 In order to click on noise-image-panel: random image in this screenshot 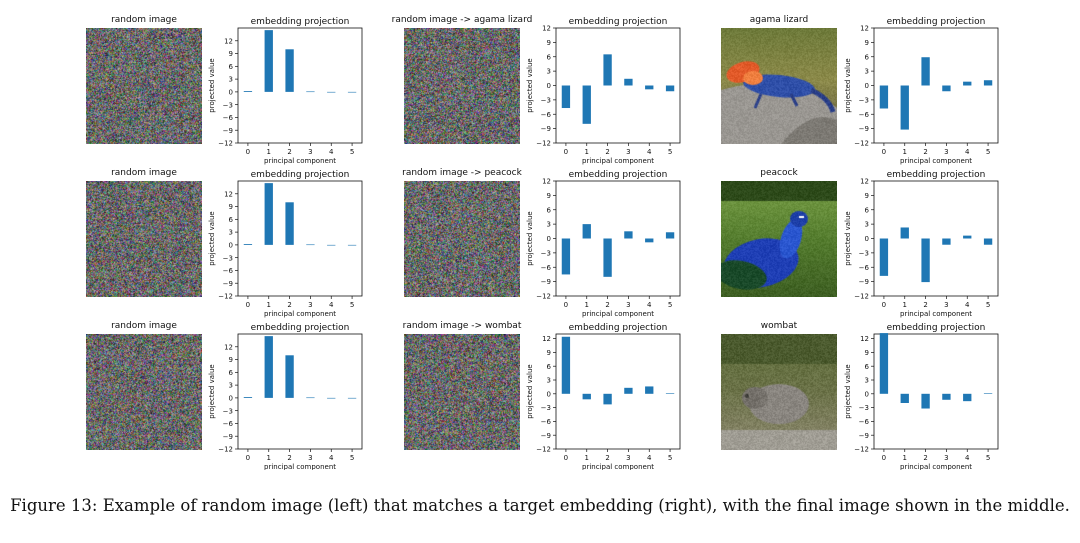, I will do `click(144, 232)`.